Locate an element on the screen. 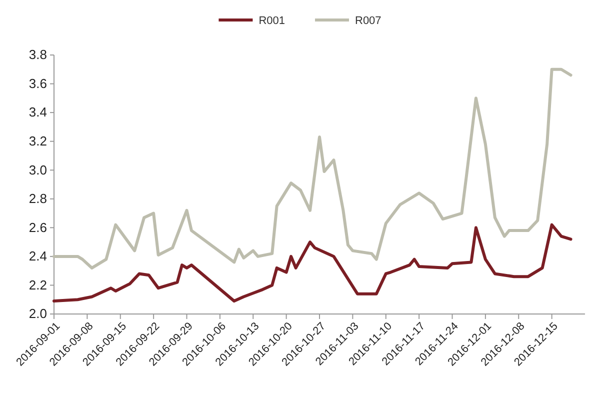 This screenshot has width=600, height=400. y-tick-label: 2.0 is located at coordinates (37, 314).